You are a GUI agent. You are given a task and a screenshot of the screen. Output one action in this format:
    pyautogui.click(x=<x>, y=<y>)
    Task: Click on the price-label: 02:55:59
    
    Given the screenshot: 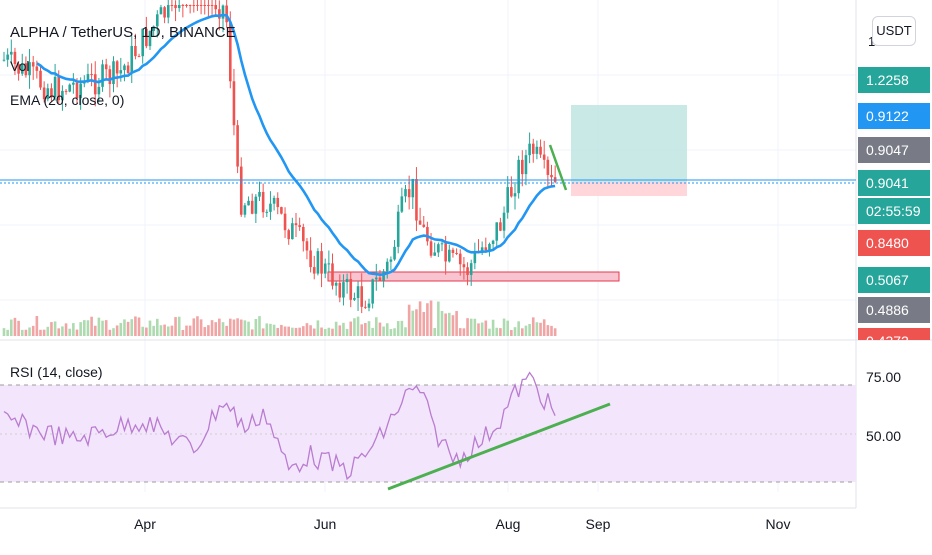 What is the action you would take?
    pyautogui.click(x=894, y=211)
    